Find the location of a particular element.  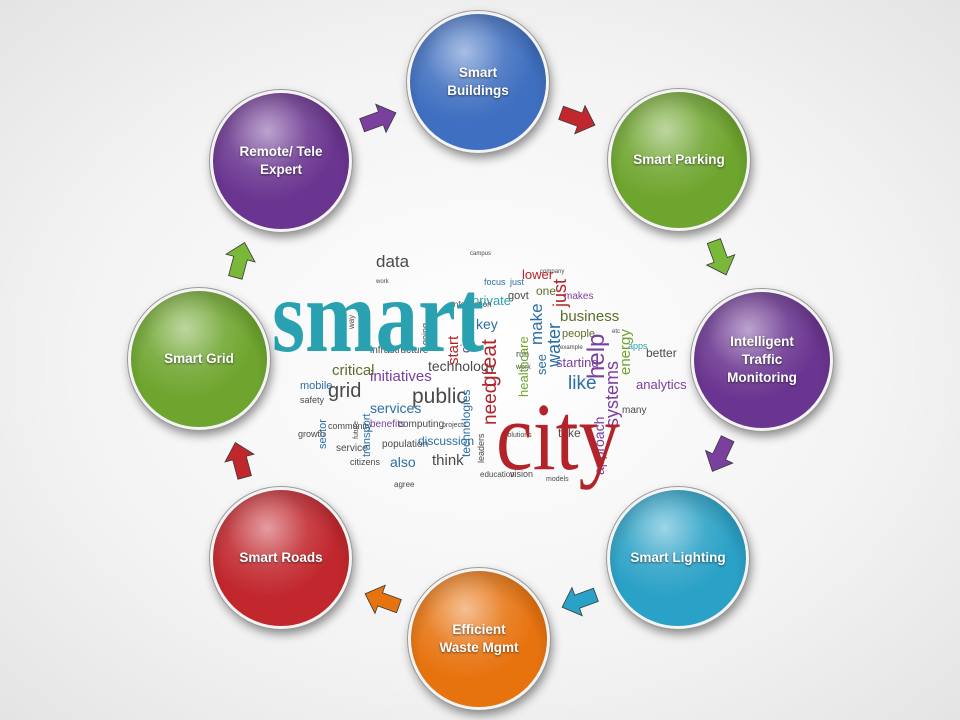

word-lower: focus is located at coordinates (495, 282).